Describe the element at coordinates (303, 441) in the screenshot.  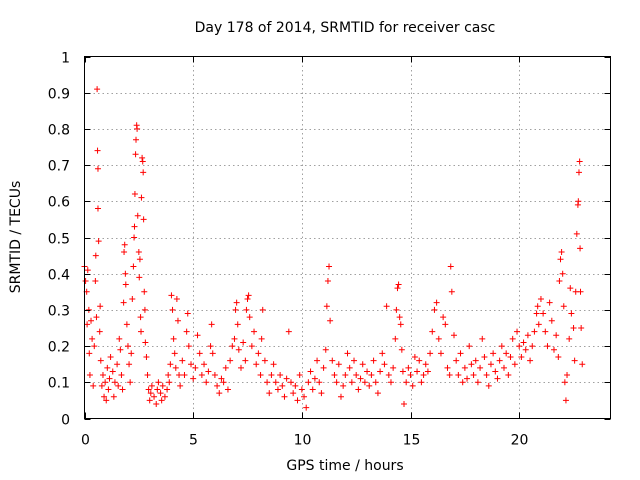
I see `x-tick-label: 10` at that location.